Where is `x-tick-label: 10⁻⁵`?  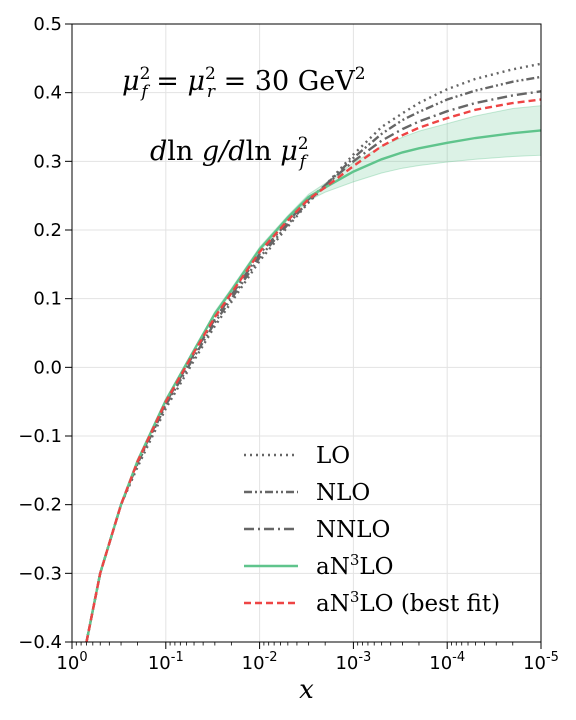 x-tick-label: 10⁻⁵ is located at coordinates (541, 662).